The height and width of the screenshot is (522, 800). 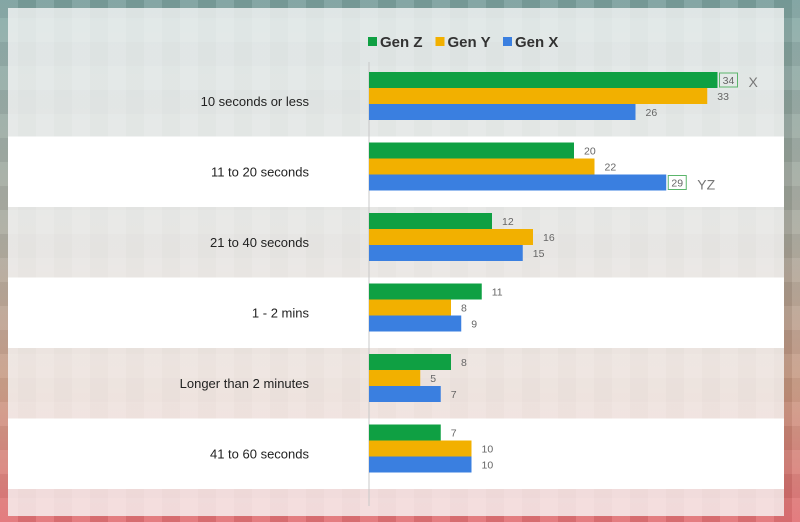 I want to click on legend-swatch-gen-y, so click(x=440, y=41).